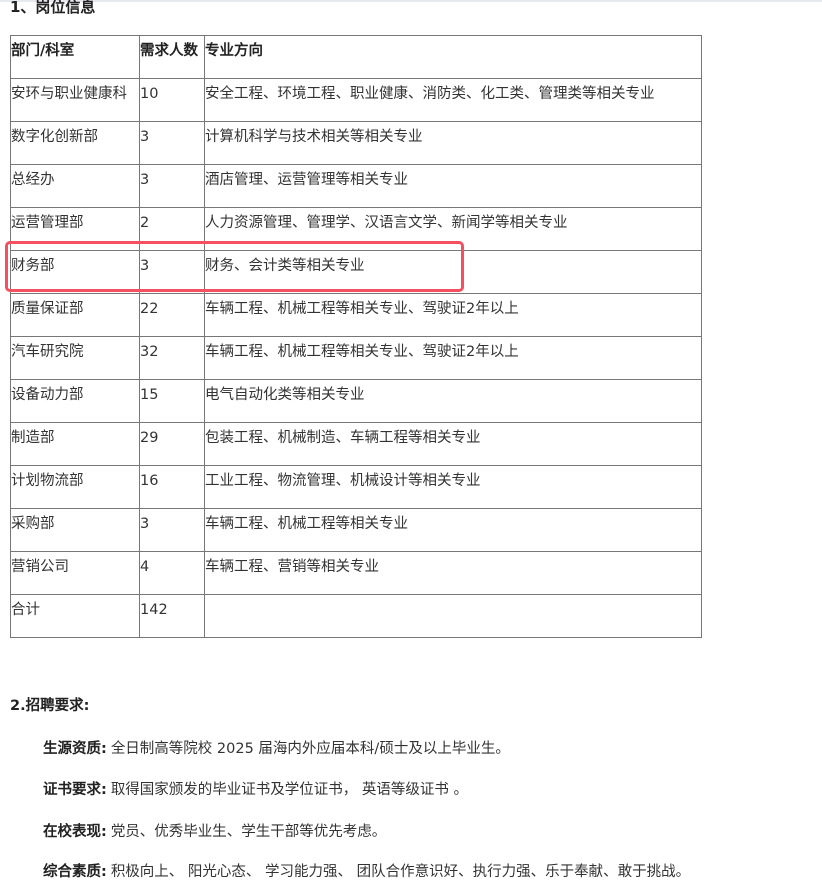 The height and width of the screenshot is (883, 822). I want to click on table-row: 制造部 29 包装工程、机械制造、车辆工程等相关专业, so click(356, 444).